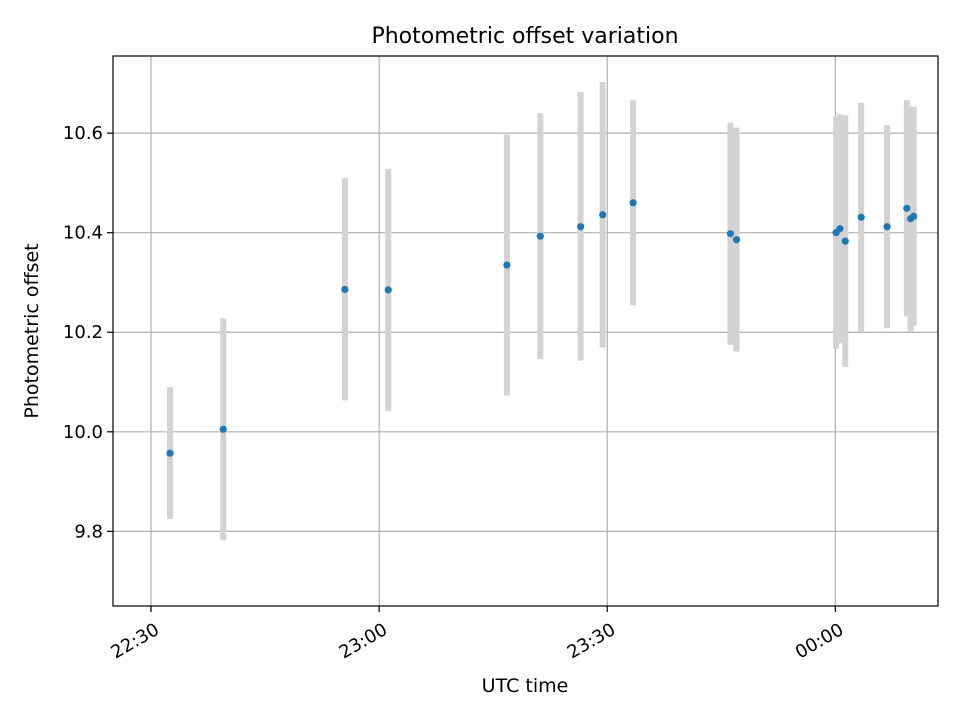 The height and width of the screenshot is (720, 960). I want to click on y-tick-label: 10.4, so click(83, 233).